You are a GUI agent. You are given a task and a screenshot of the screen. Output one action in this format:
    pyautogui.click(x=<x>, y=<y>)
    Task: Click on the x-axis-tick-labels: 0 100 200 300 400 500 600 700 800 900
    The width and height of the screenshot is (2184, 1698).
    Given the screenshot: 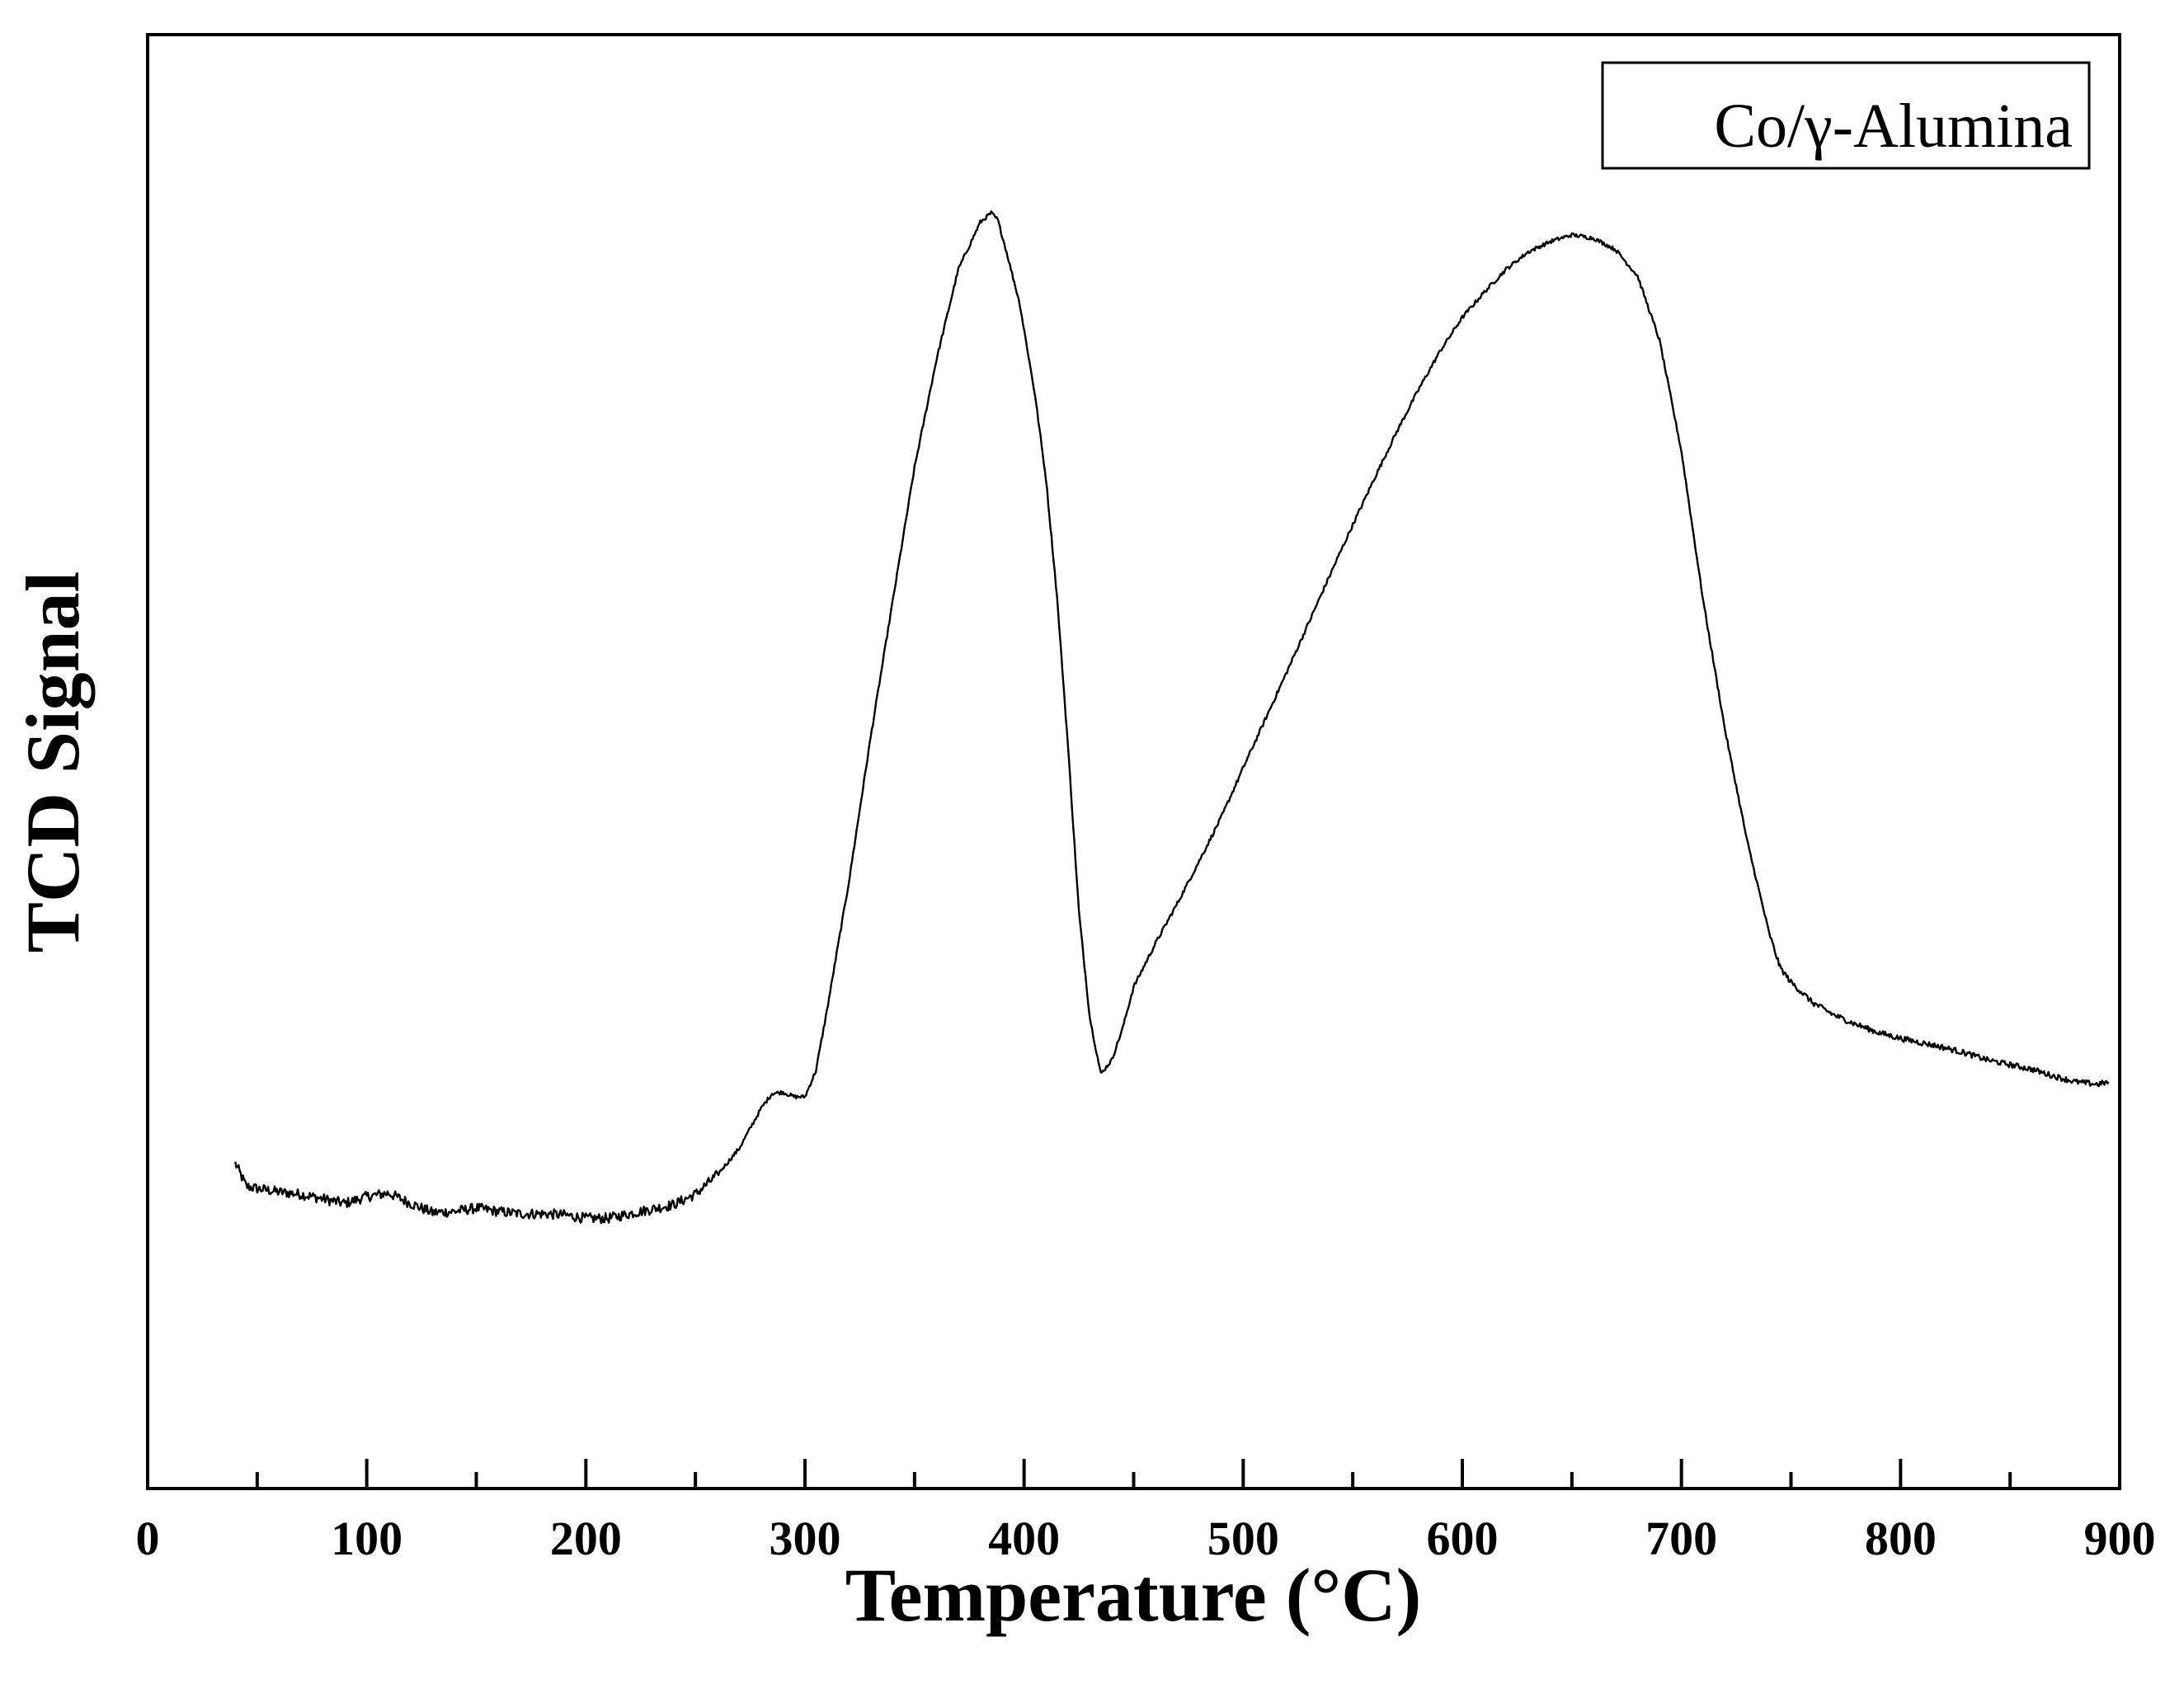 What is the action you would take?
    pyautogui.click(x=1146, y=1538)
    